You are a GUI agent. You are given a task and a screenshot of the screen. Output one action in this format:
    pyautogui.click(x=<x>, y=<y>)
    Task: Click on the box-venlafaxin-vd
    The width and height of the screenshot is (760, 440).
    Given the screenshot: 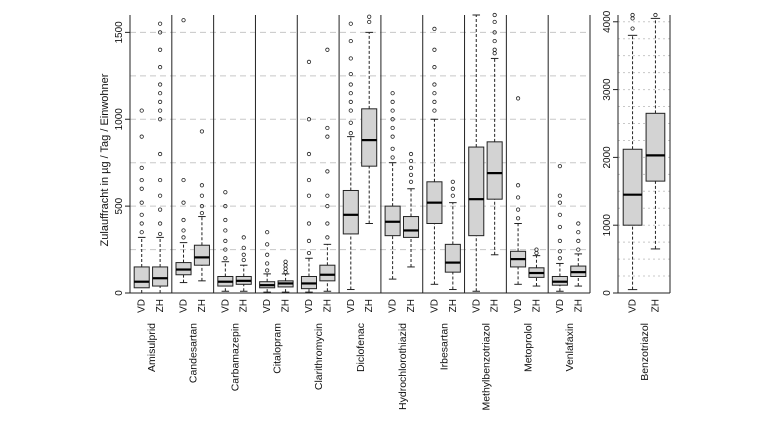 What is the action you would take?
    pyautogui.click(x=559, y=228)
    